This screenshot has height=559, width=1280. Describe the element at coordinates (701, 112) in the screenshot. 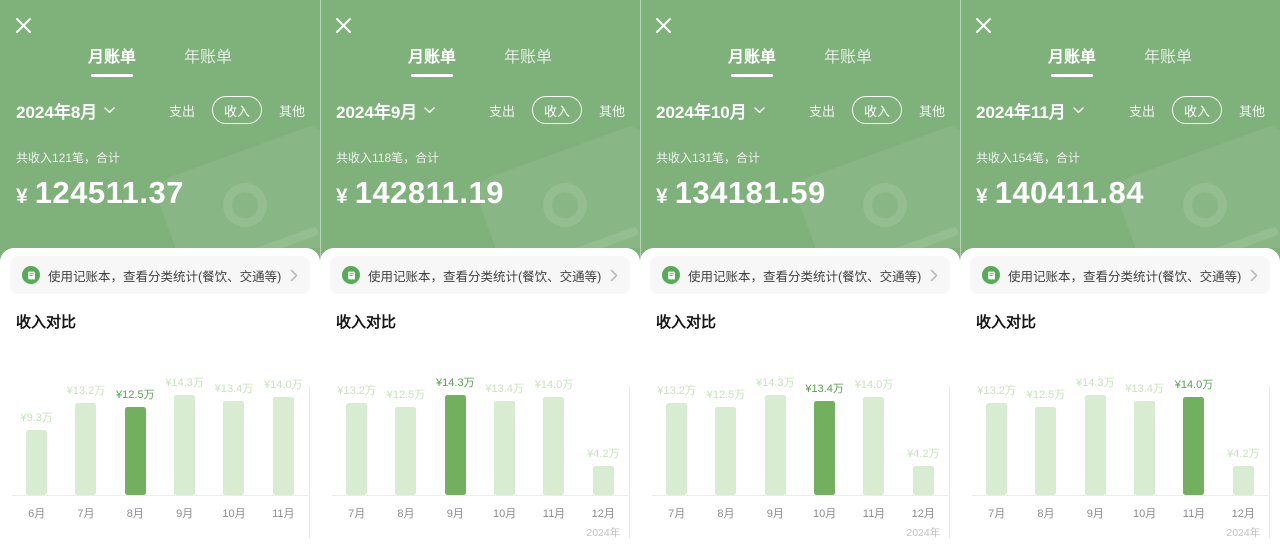

I see `month-selector-label: 2024年10月` at that location.